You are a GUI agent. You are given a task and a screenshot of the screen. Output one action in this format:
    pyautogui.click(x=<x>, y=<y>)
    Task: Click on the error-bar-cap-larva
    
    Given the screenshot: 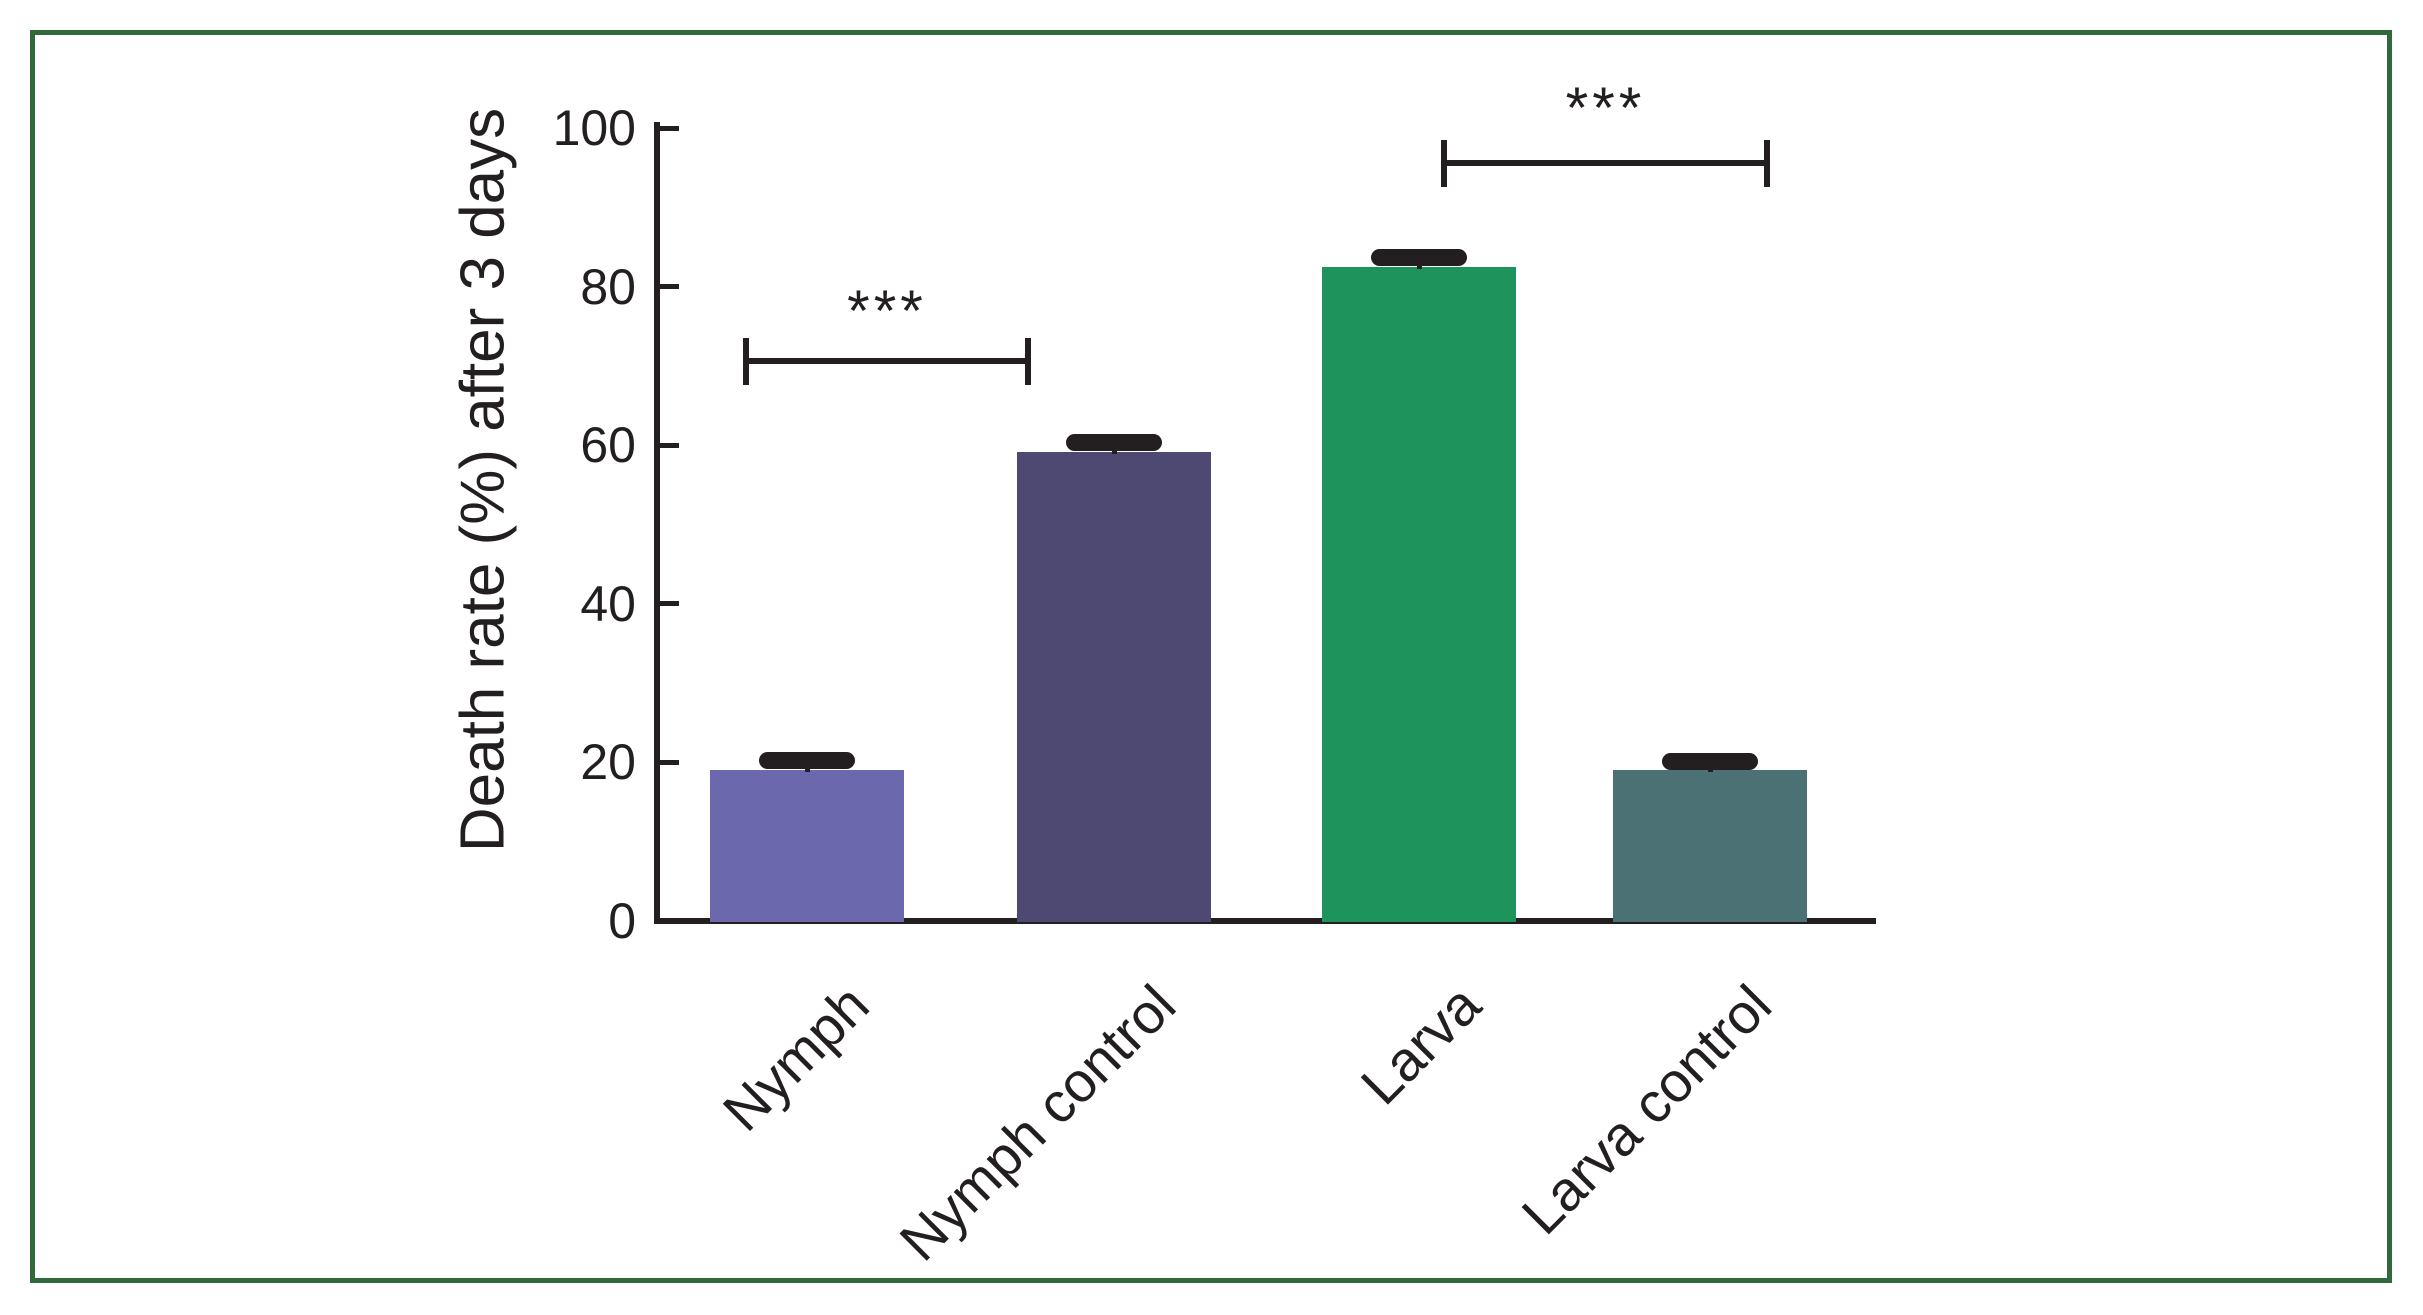 What is the action you would take?
    pyautogui.click(x=1419, y=257)
    